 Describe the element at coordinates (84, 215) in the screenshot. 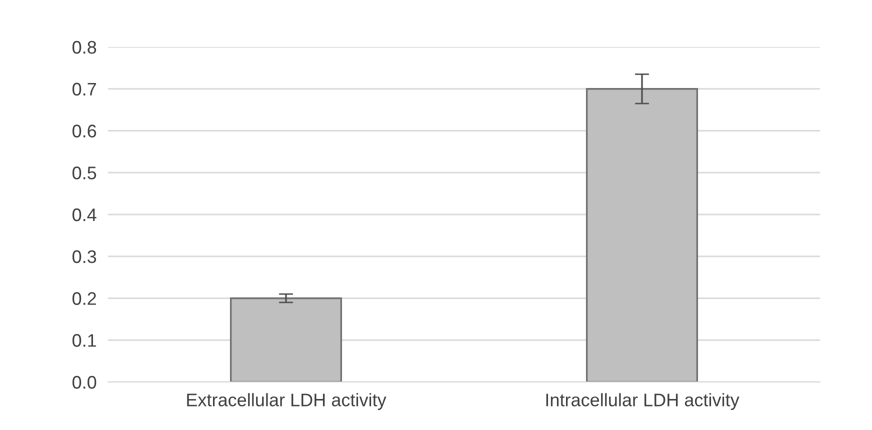

I see `y-tick-label: 0.4` at that location.